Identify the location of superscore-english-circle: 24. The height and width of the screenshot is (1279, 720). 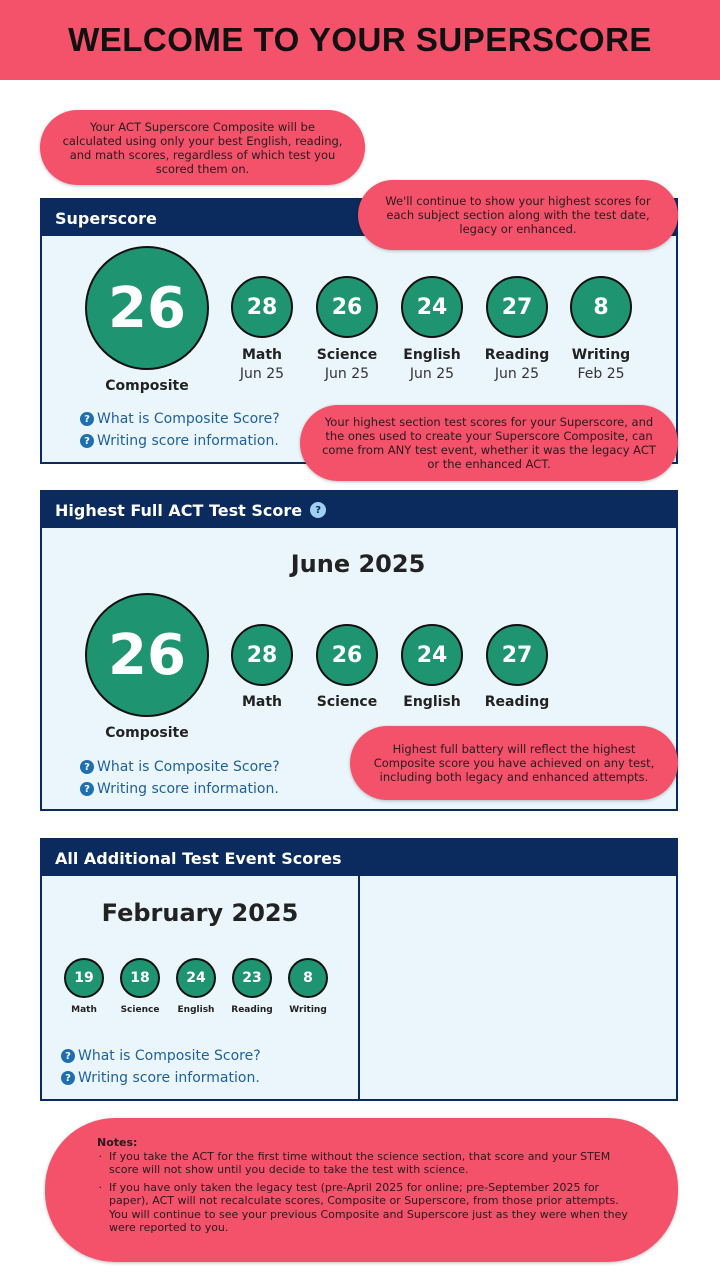
(432, 307).